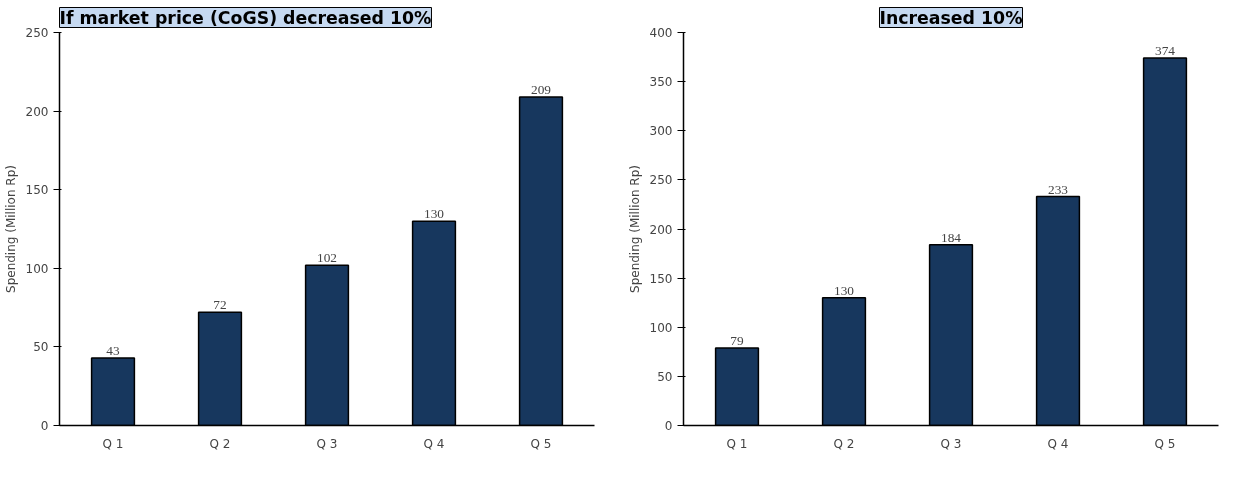 The image size is (1253, 500). I want to click on y-tick-label: 350, so click(661, 82).